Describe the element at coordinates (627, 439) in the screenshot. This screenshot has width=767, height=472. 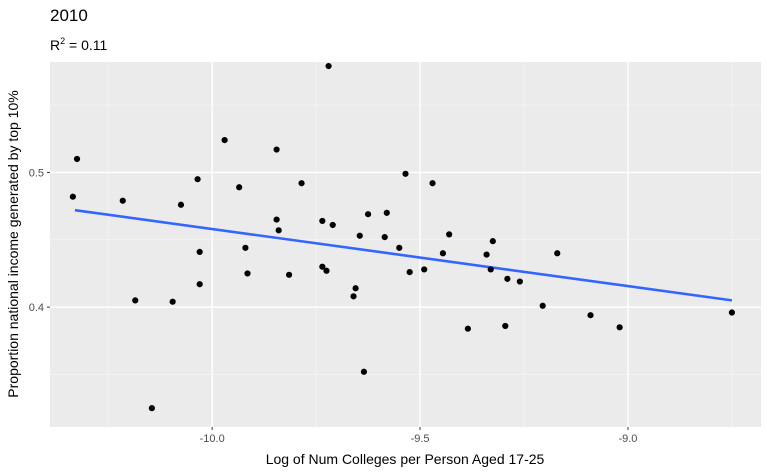
I see `x-tick-label: -9.0` at that location.